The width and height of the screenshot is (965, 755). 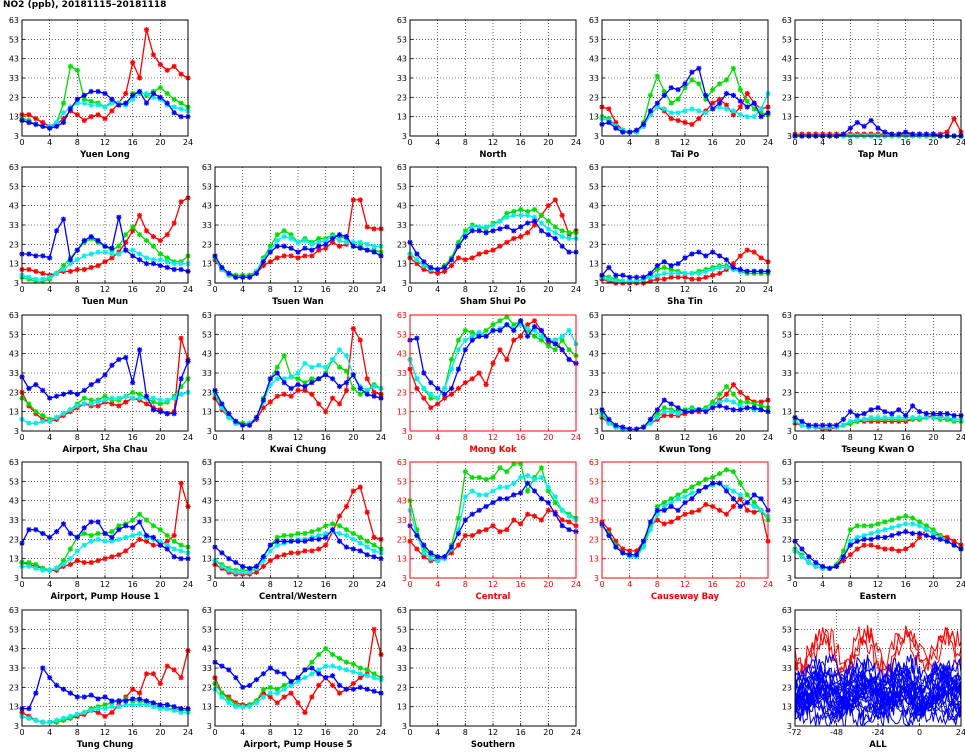 What do you see at coordinates (105, 450) in the screenshot?
I see `panel-title: Airport, Sha Chau` at bounding box center [105, 450].